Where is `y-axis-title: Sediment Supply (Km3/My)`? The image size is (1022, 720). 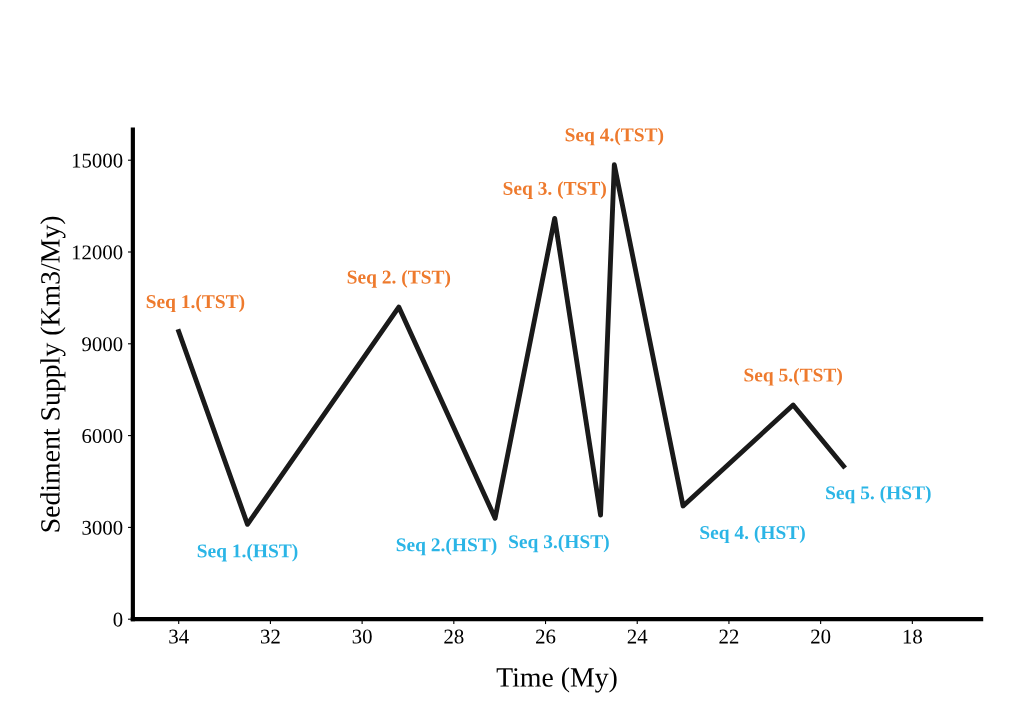
y-axis-title: Sediment Supply (Km3/My) is located at coordinates (53, 374).